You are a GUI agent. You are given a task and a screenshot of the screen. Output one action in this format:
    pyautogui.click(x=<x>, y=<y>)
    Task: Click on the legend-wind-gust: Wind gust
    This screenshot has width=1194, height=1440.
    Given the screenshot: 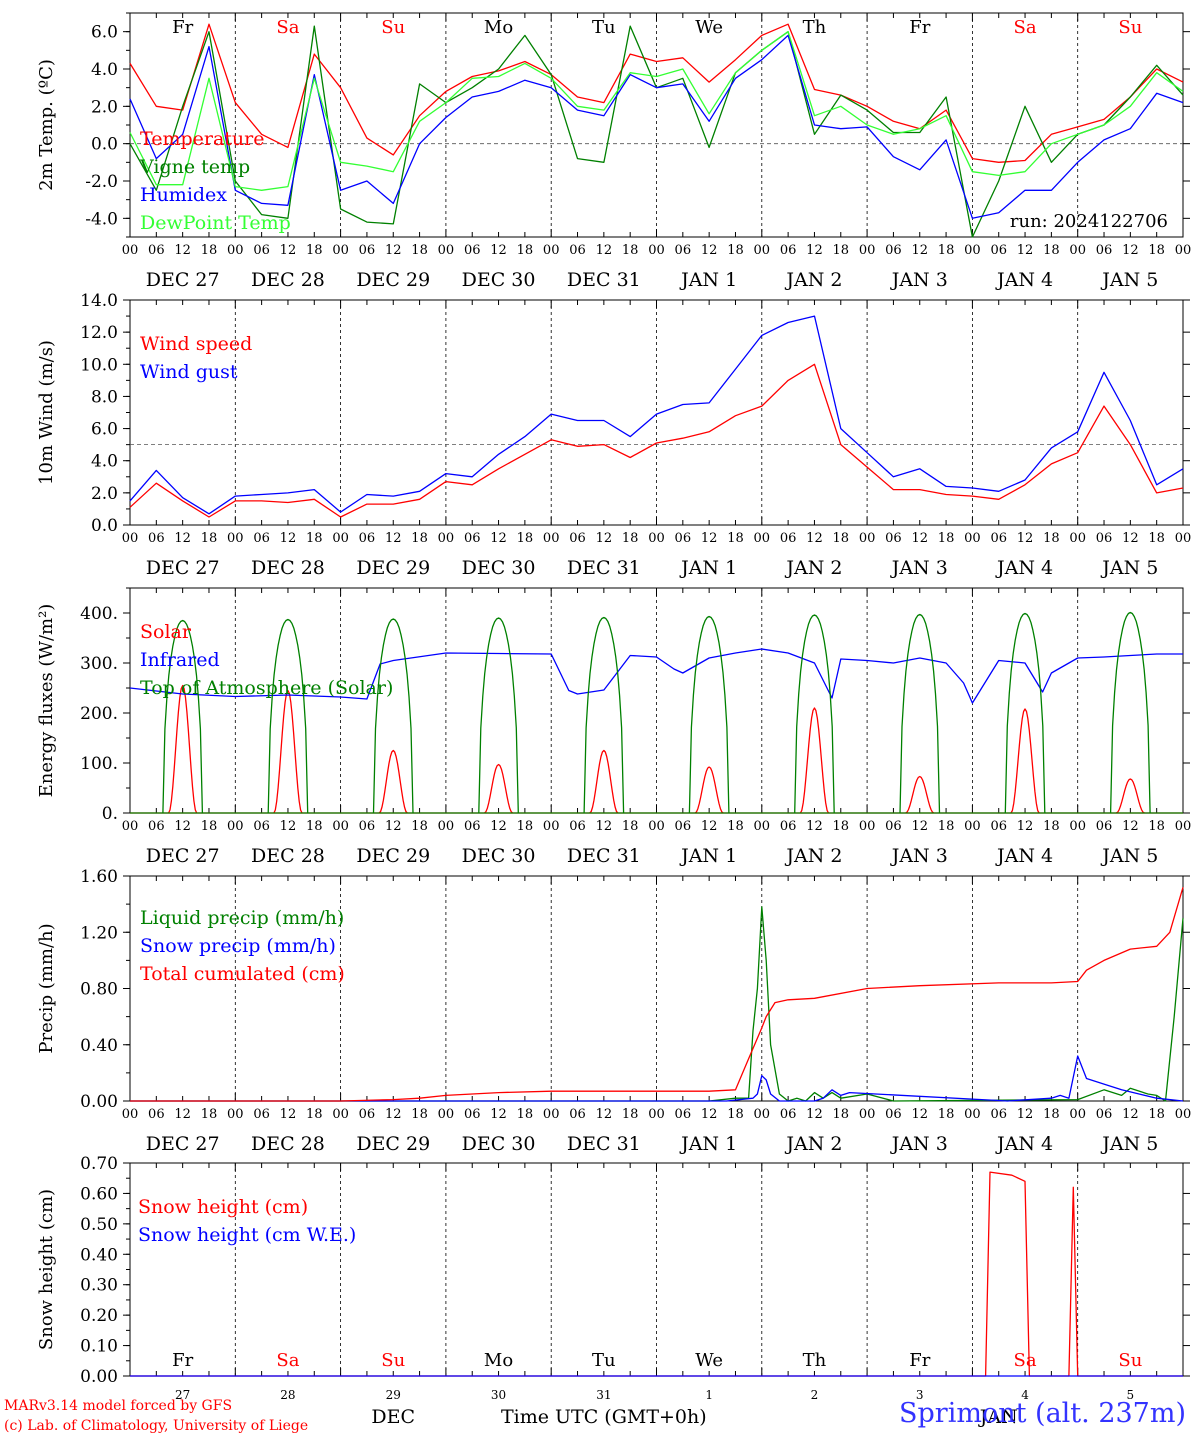 What is the action you would take?
    pyautogui.click(x=189, y=372)
    